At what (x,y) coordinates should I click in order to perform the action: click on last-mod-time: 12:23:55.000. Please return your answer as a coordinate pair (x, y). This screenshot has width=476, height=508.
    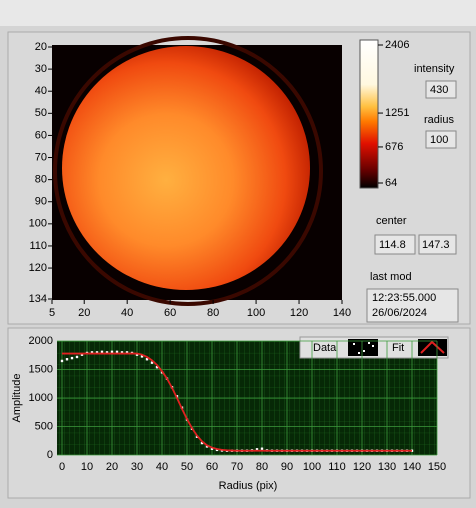
    Looking at the image, I should click on (404, 298).